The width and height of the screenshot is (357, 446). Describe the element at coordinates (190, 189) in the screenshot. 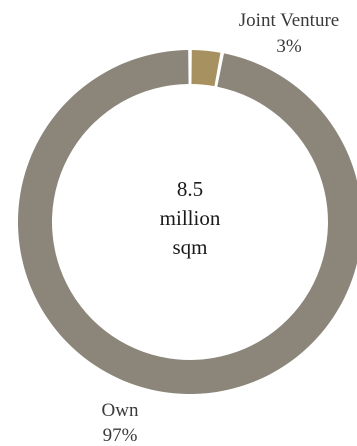

I see `center-value: 8.5` at that location.